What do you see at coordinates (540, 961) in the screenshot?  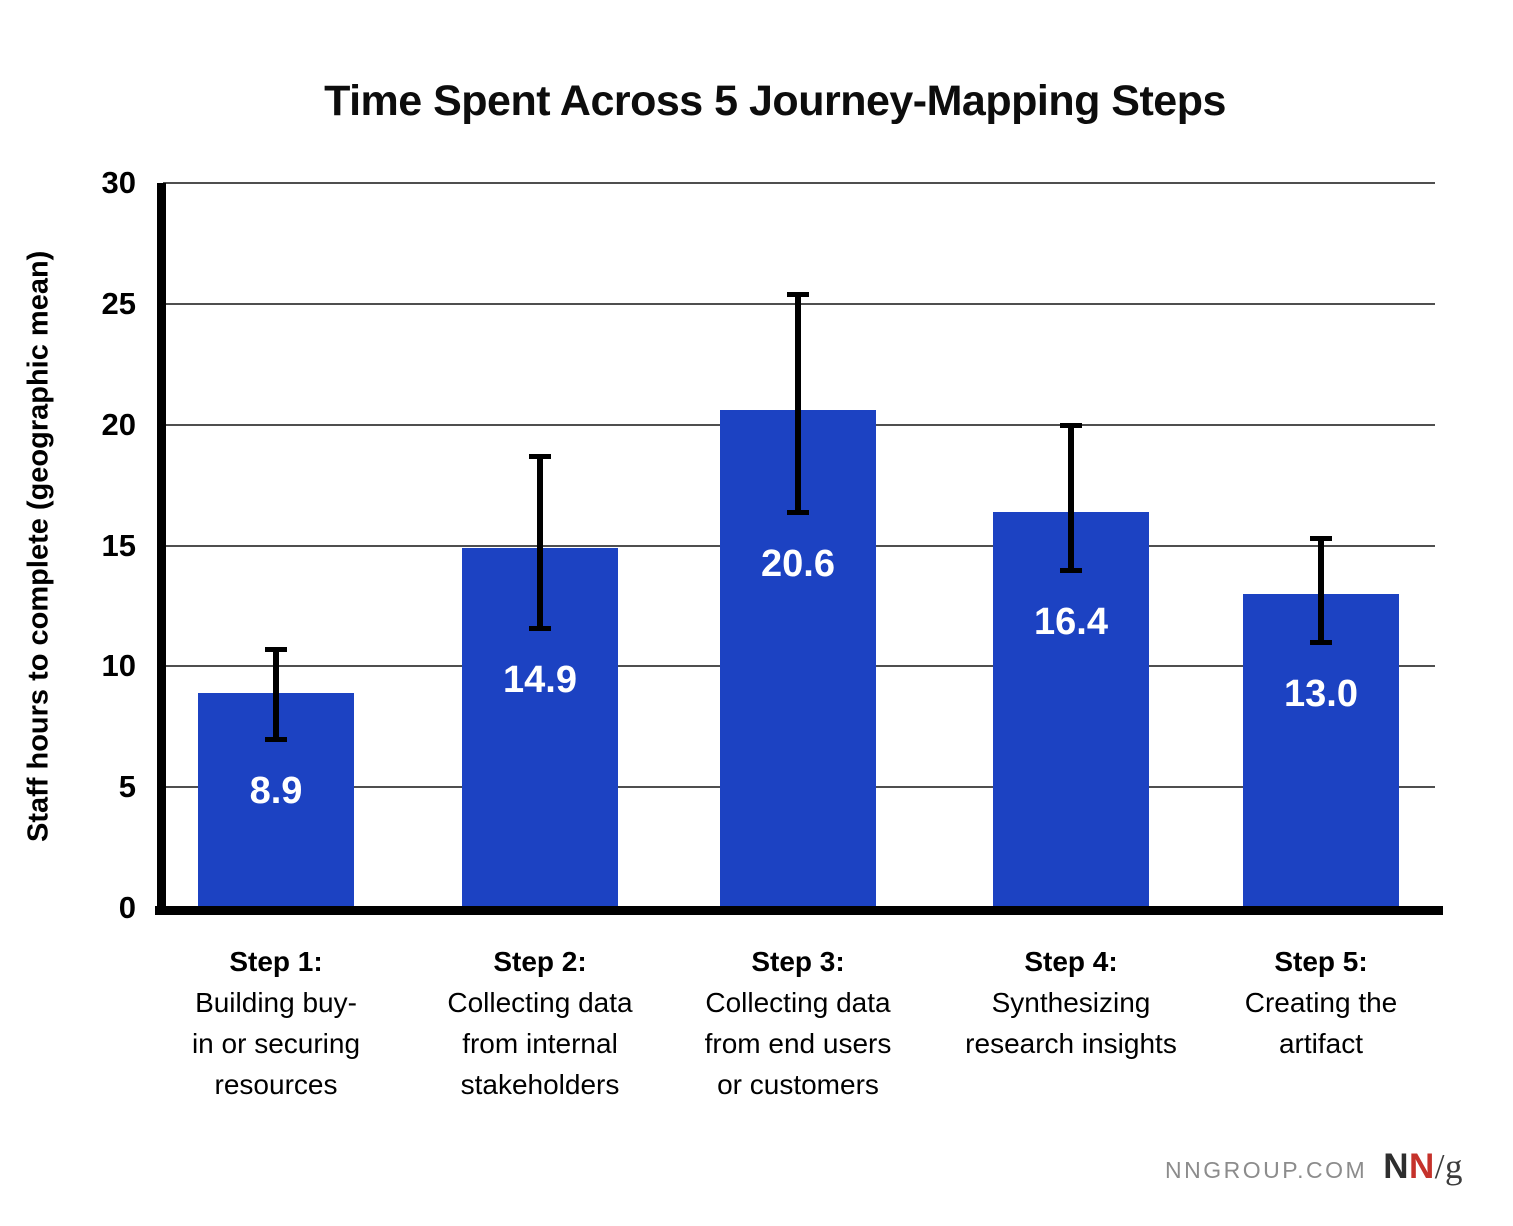 I see `step-number-label: Step 2:` at bounding box center [540, 961].